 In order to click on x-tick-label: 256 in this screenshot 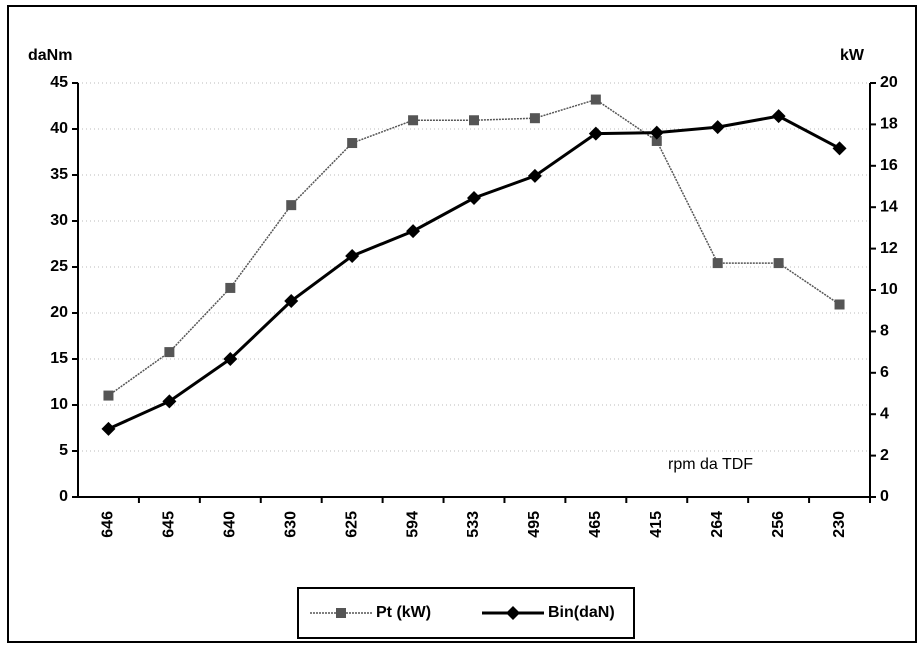, I will do `click(778, 524)`.